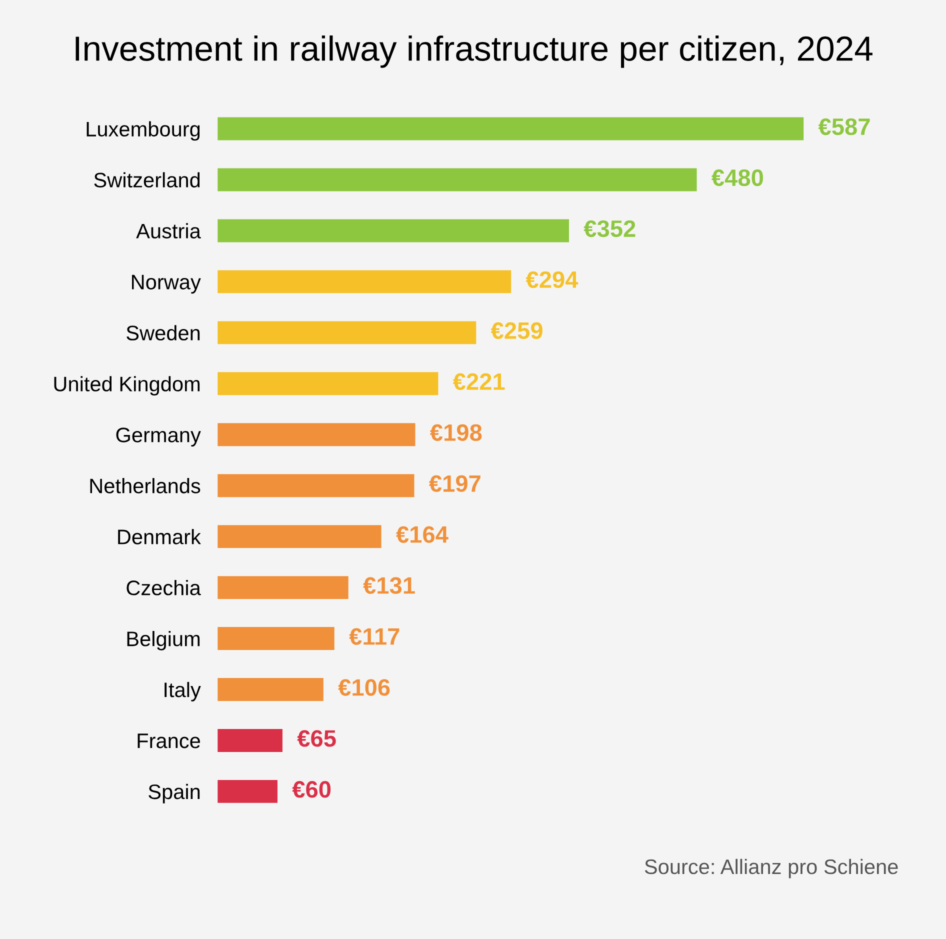  I want to click on data-label: €294, so click(552, 279).